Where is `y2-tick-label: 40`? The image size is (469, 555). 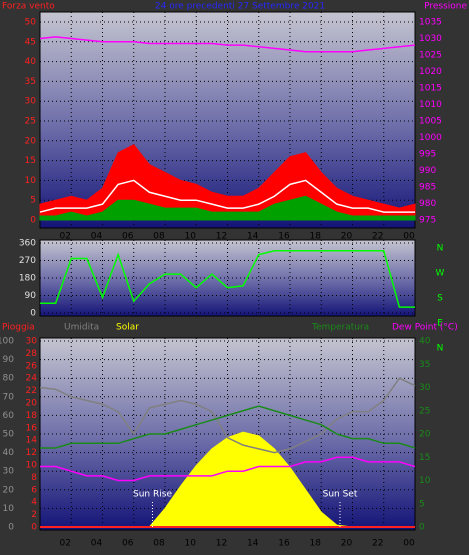 y2-tick-label: 40 is located at coordinates (425, 342).